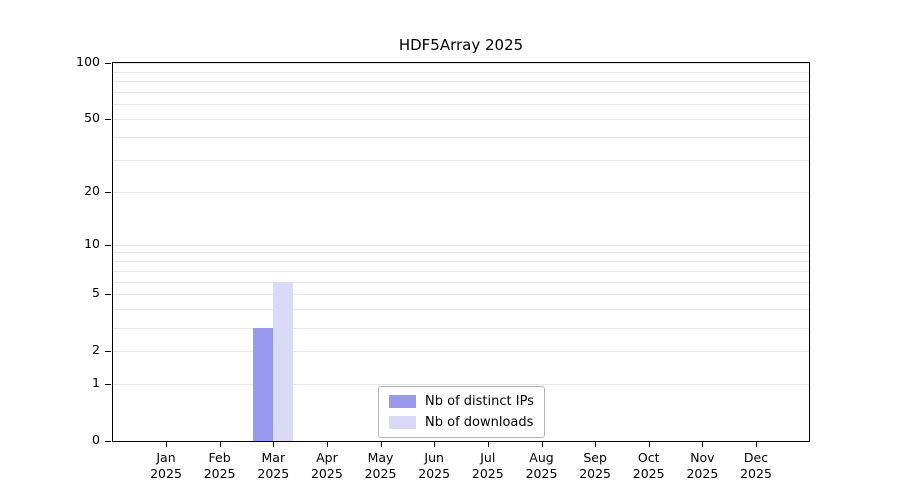  Describe the element at coordinates (166, 457) in the screenshot. I see `x-tick-month: Jan` at that location.